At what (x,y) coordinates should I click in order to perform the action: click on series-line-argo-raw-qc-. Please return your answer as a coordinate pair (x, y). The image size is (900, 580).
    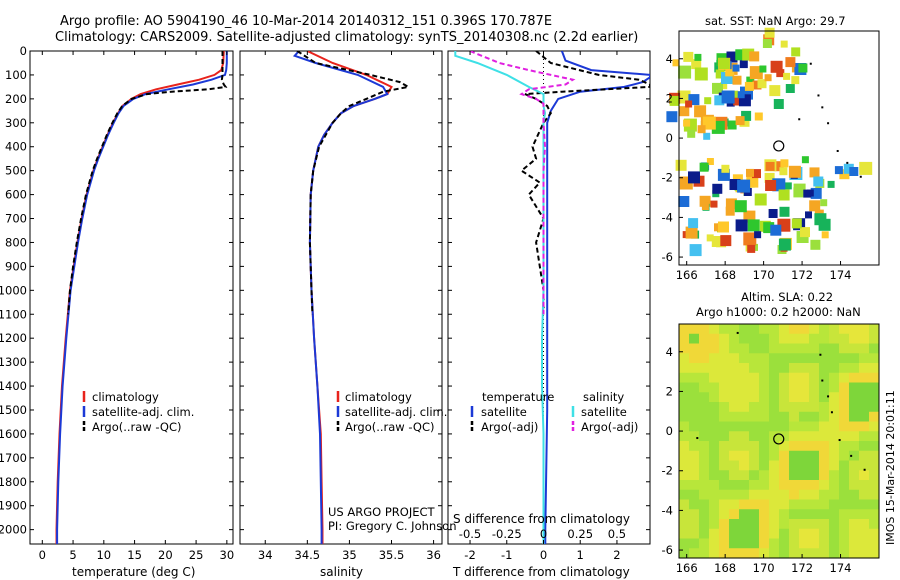
    Looking at the image, I should click on (147, 183).